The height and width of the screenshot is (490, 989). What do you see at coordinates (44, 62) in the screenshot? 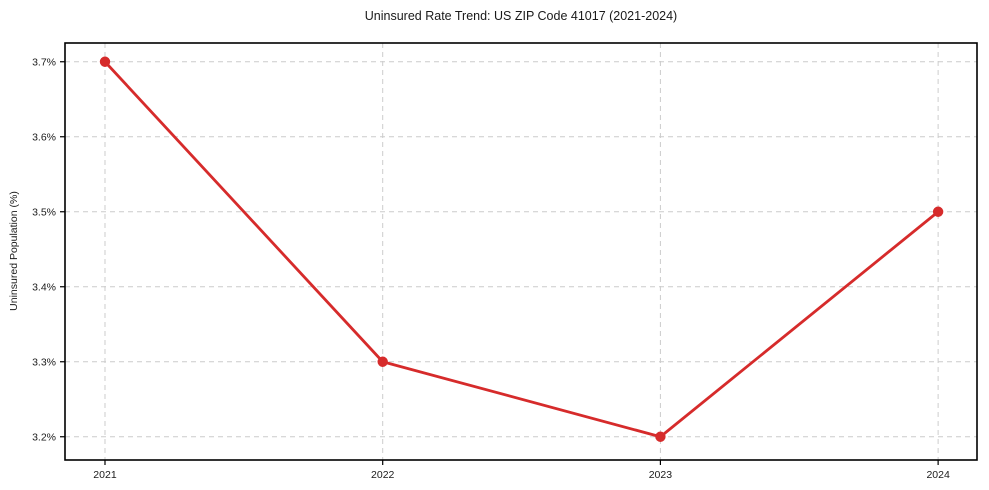
I see `y-tick-label: 3.7%` at bounding box center [44, 62].